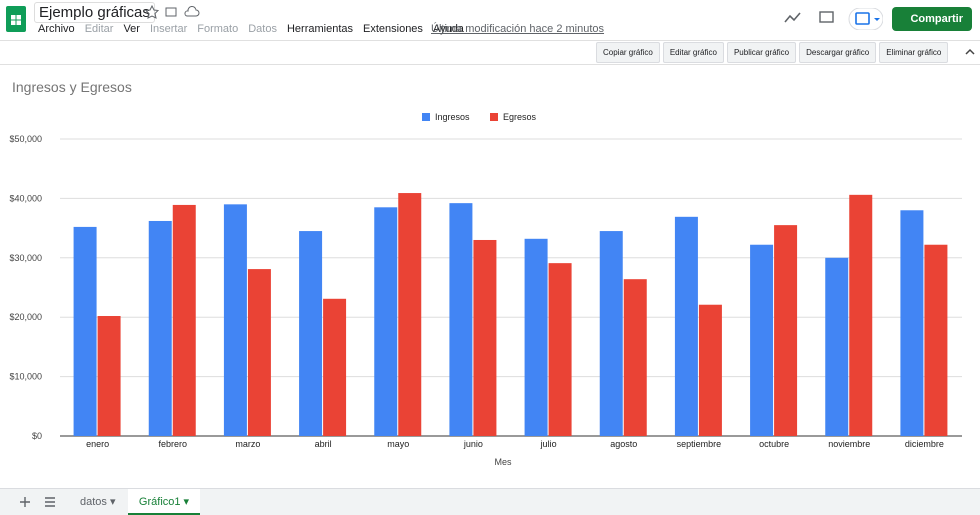 The image size is (980, 515). I want to click on last-modified: Última modificación hace 2 minutos, so click(518, 29).